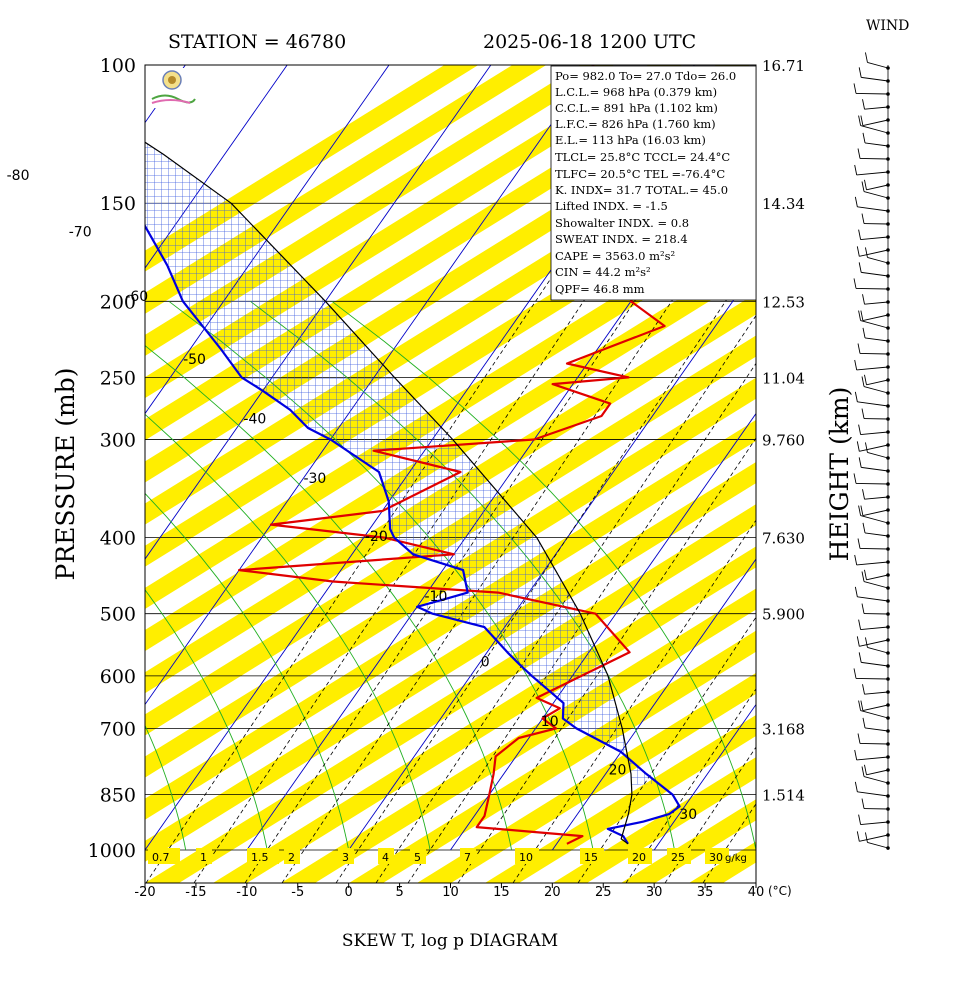 The height and width of the screenshot is (1000, 960). What do you see at coordinates (645, 76) in the screenshot?
I see `index-surface: Po= 982.0 To= 27.0 Tdo= 26.0` at bounding box center [645, 76].